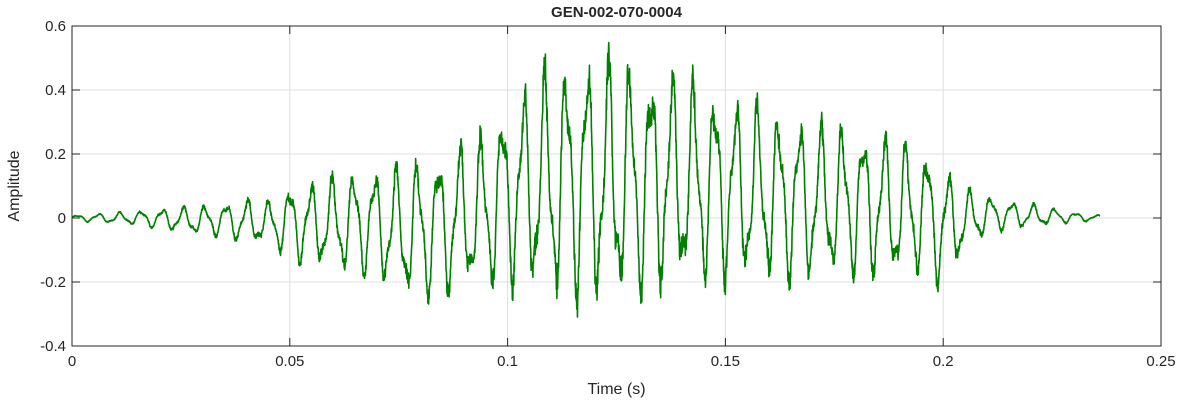  Describe the element at coordinates (943, 361) in the screenshot. I see `x-tick-label: 0.2` at that location.